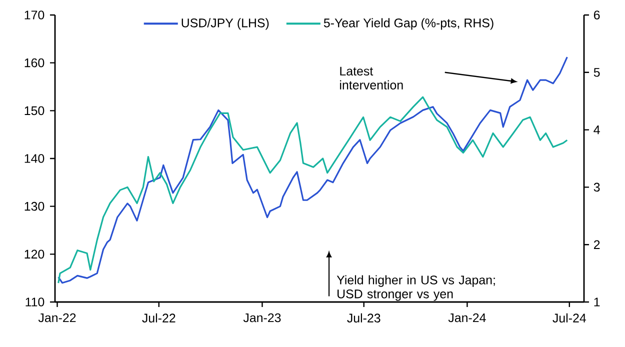 The height and width of the screenshot is (347, 625). What do you see at coordinates (34, 206) in the screenshot?
I see `y-tick-label: 130` at bounding box center [34, 206].